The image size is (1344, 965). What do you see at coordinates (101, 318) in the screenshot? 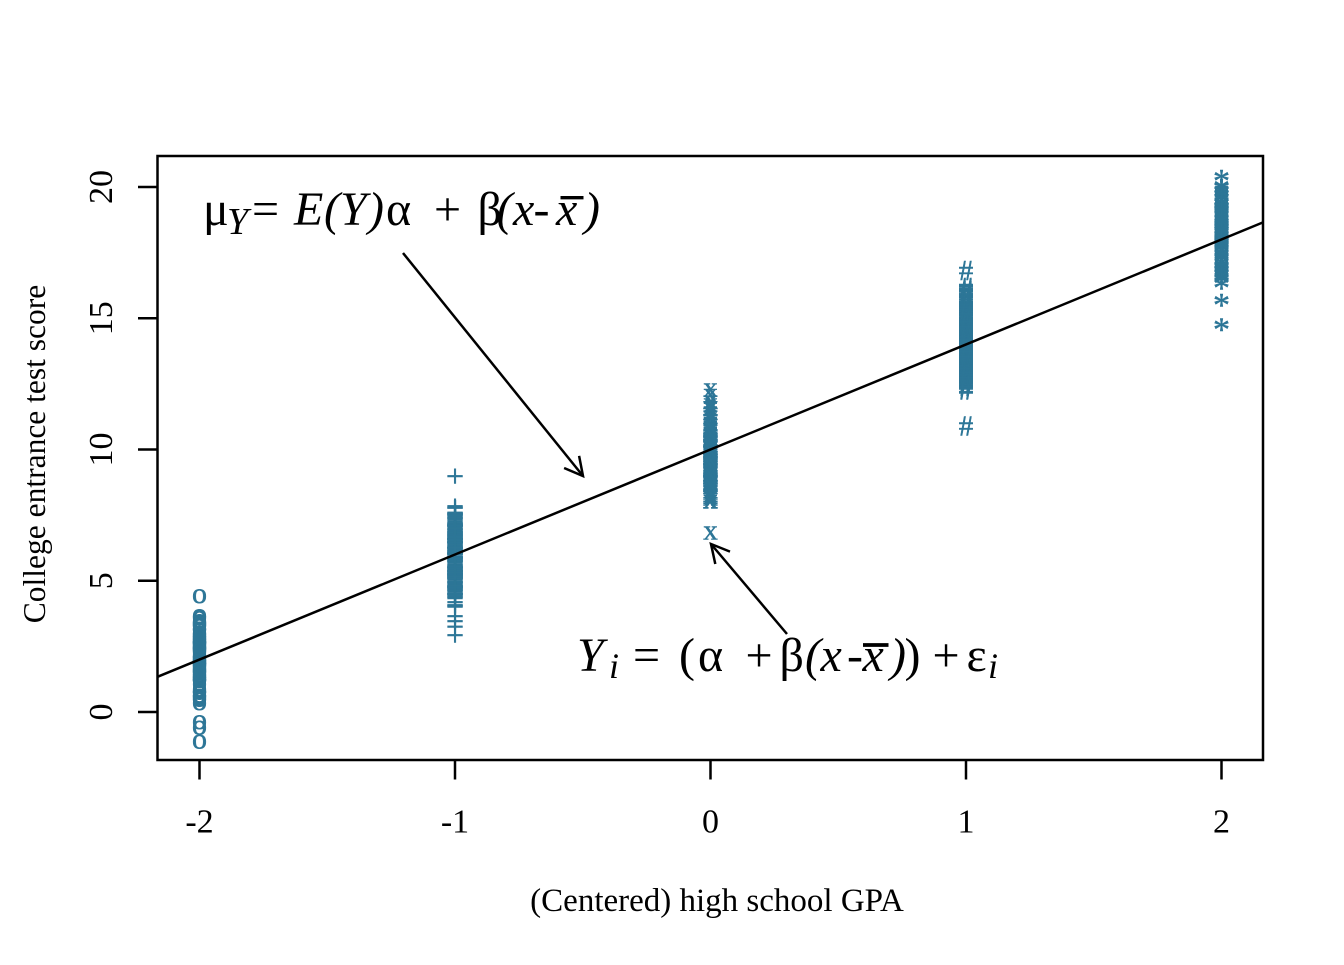
I see `svg-text: 15` at bounding box center [101, 318].